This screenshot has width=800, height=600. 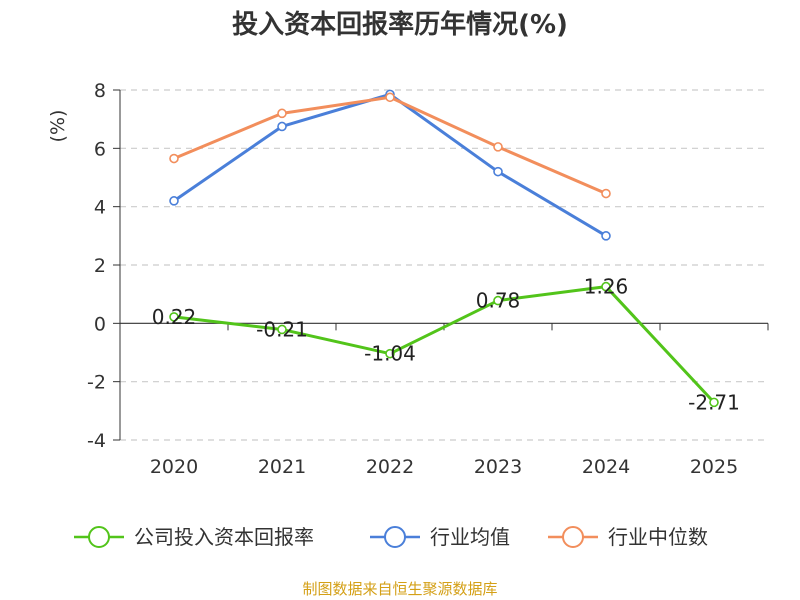 I want to click on data-label: 1.26, so click(x=606, y=287).